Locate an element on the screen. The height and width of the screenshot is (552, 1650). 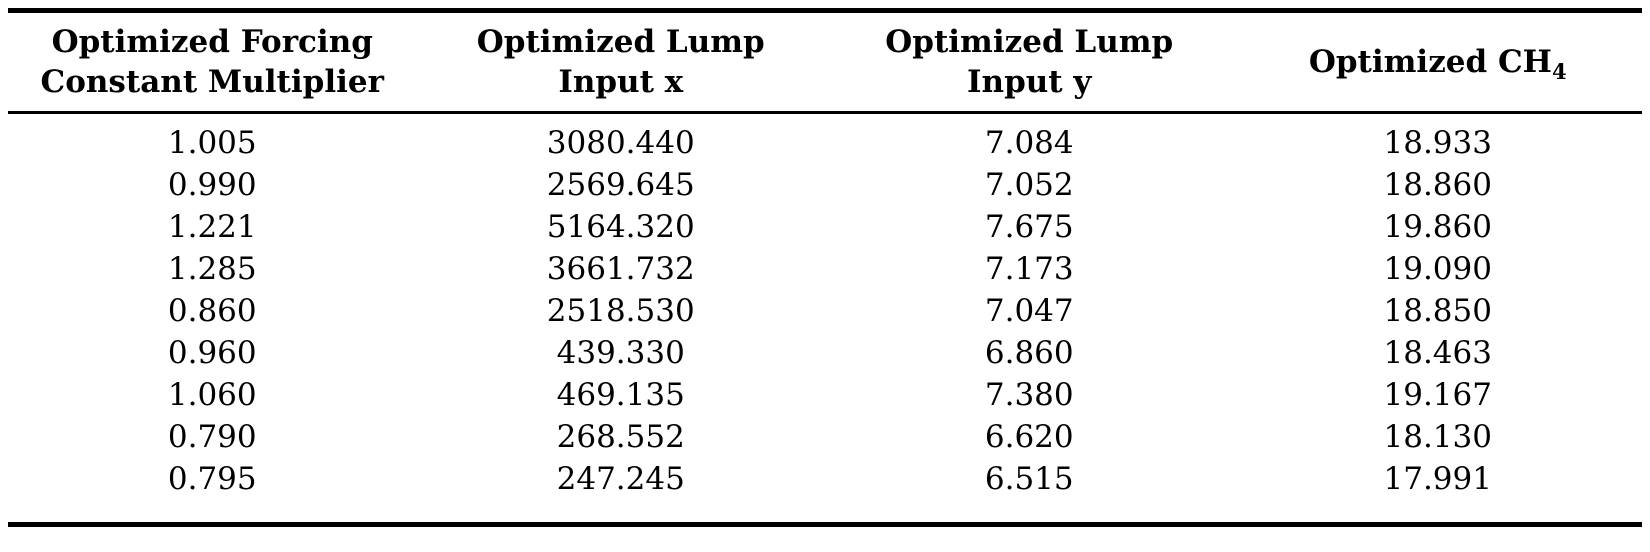
table-cell: 7.052 is located at coordinates (1029, 185).